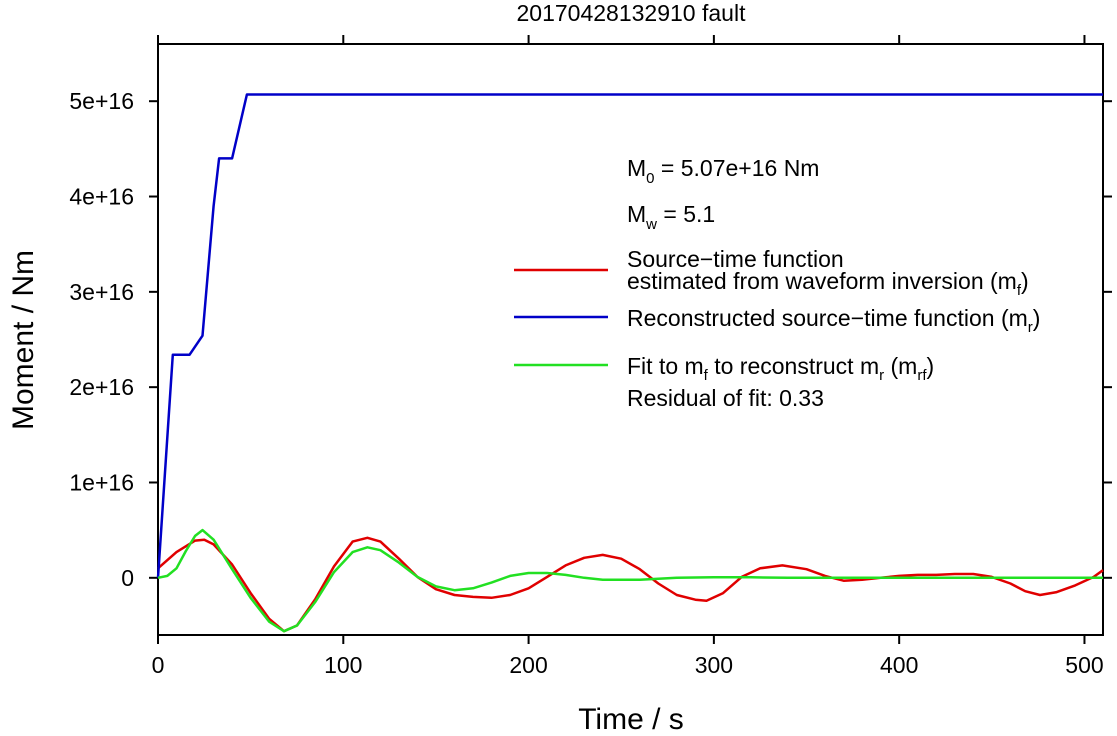  I want to click on y-tick-label: 5e+16, so click(101, 101).